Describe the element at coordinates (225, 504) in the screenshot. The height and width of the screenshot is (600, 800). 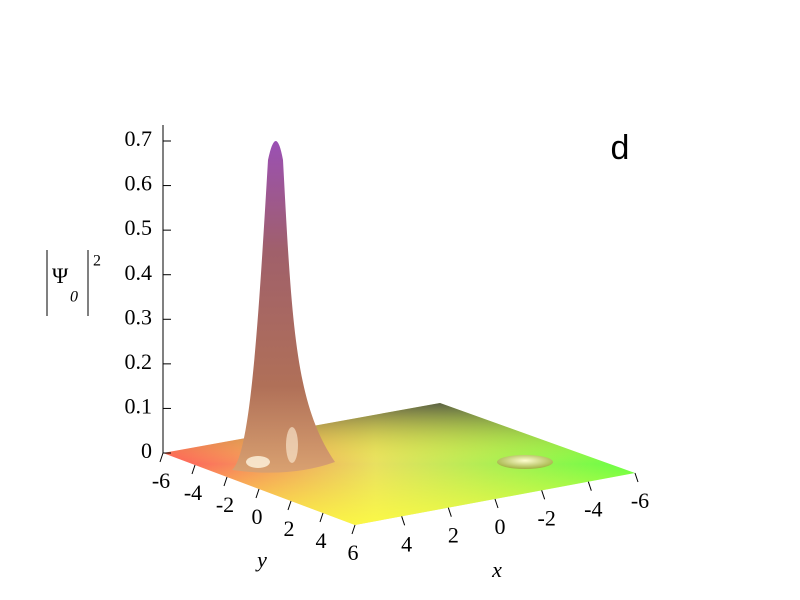
I see `y-tick-label: -2` at that location.